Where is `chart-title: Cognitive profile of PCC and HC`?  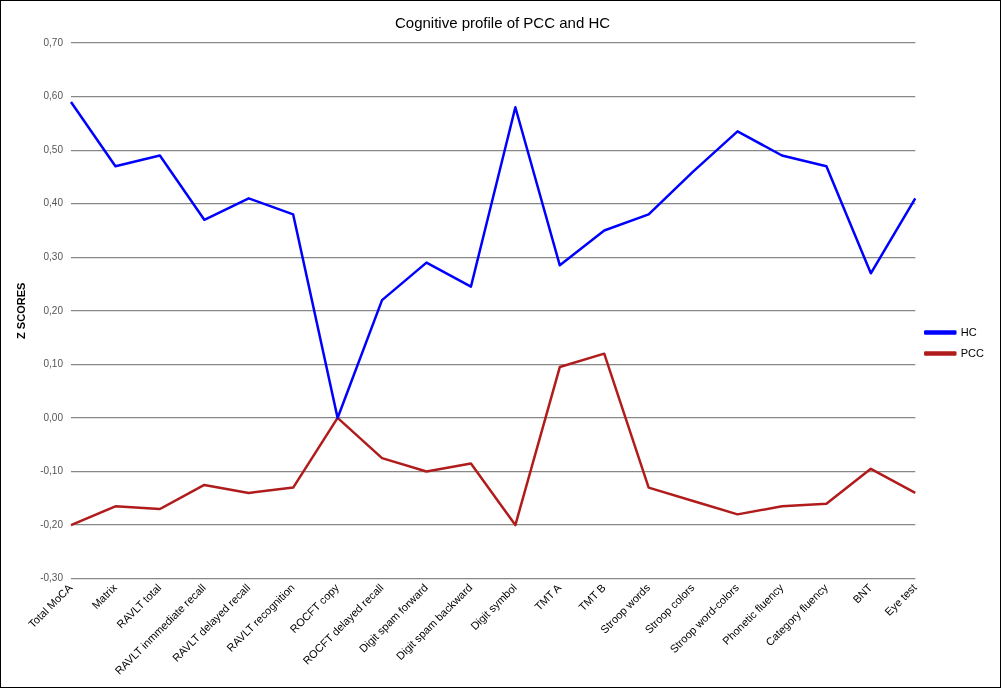
chart-title: Cognitive profile of PCC and HC is located at coordinates (502, 23).